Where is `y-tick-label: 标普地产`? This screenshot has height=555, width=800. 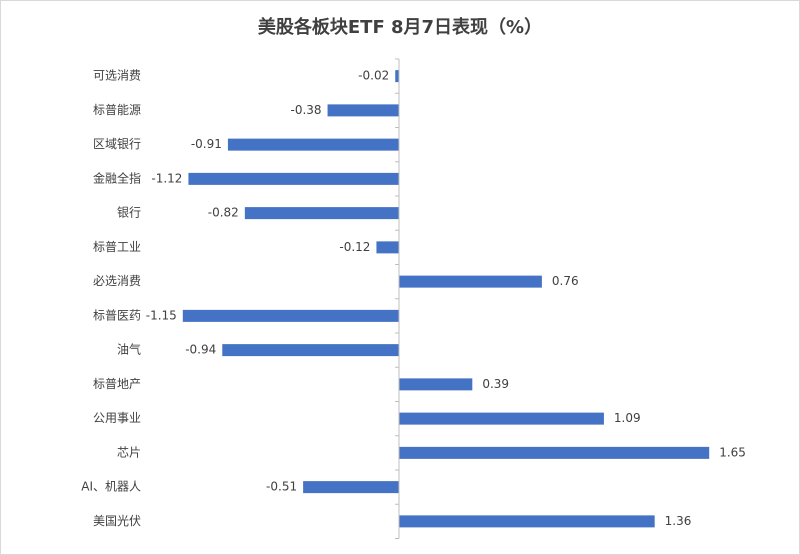
y-tick-label: 标普地产 is located at coordinates (117, 384).